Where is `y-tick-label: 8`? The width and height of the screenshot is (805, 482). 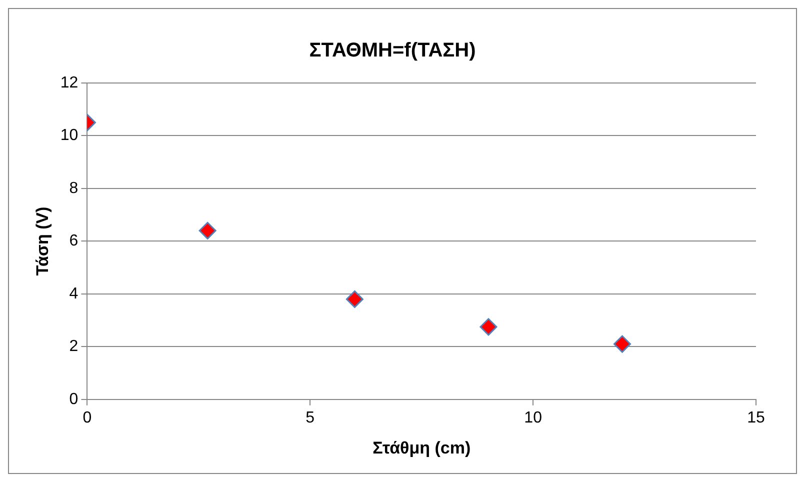 y-tick-label: 8 is located at coordinates (73, 188).